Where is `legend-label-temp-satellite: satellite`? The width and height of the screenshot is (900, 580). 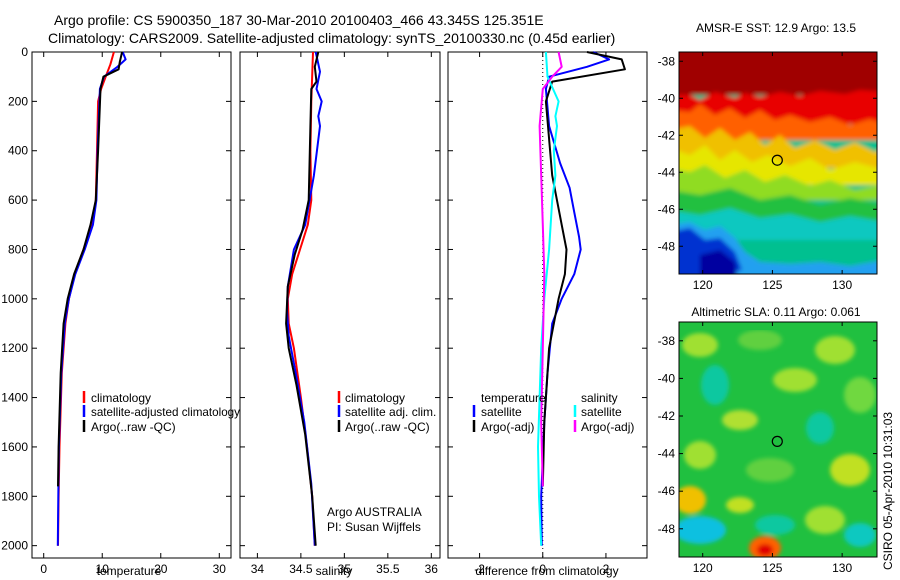
legend-label-temp-satellite: satellite is located at coordinates (501, 412).